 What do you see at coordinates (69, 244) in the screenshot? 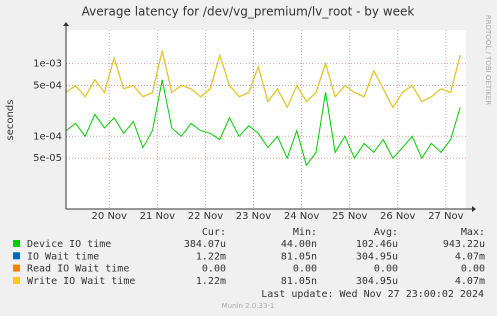
I see `legend-label: Device IO time` at bounding box center [69, 244].